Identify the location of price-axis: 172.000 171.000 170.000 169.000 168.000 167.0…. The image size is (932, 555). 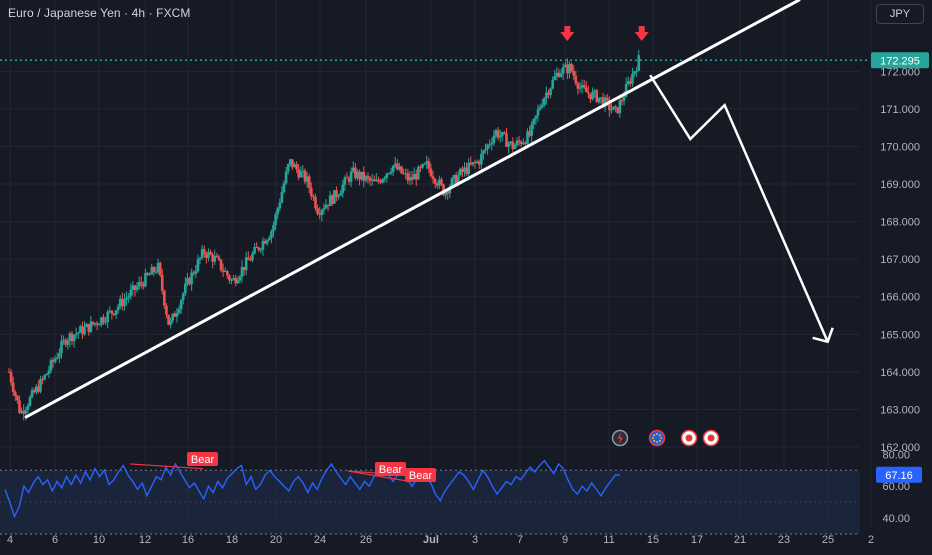
(900, 288).